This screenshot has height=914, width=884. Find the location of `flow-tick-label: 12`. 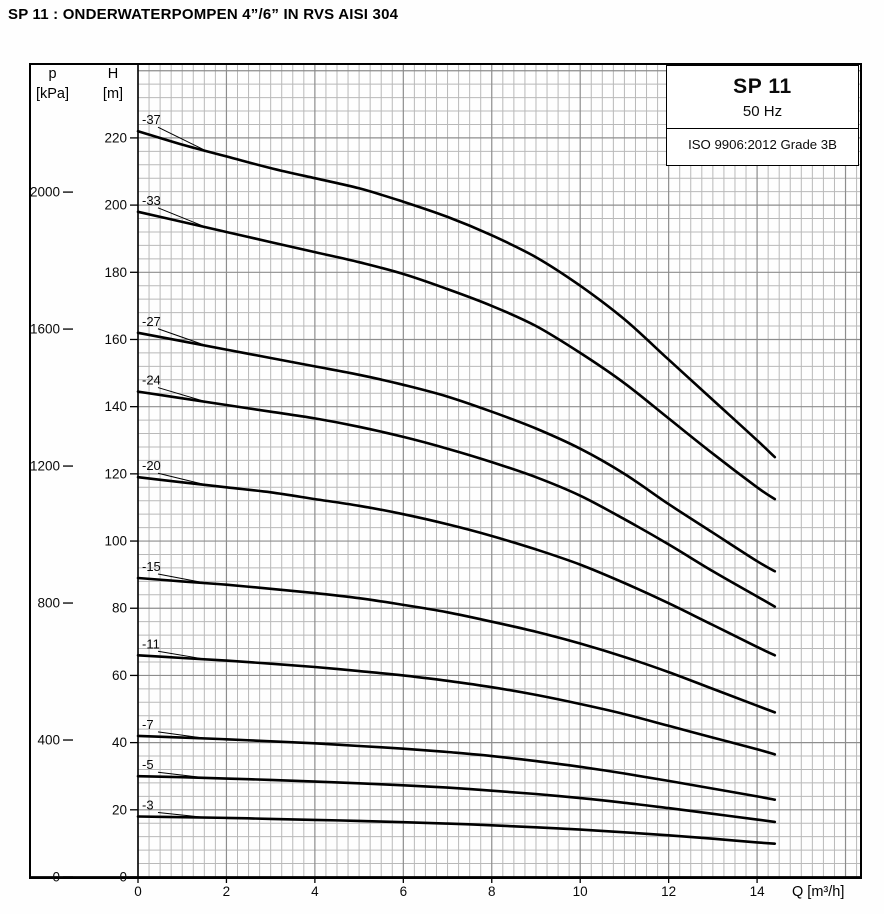

flow-tick-label: 12 is located at coordinates (668, 891).